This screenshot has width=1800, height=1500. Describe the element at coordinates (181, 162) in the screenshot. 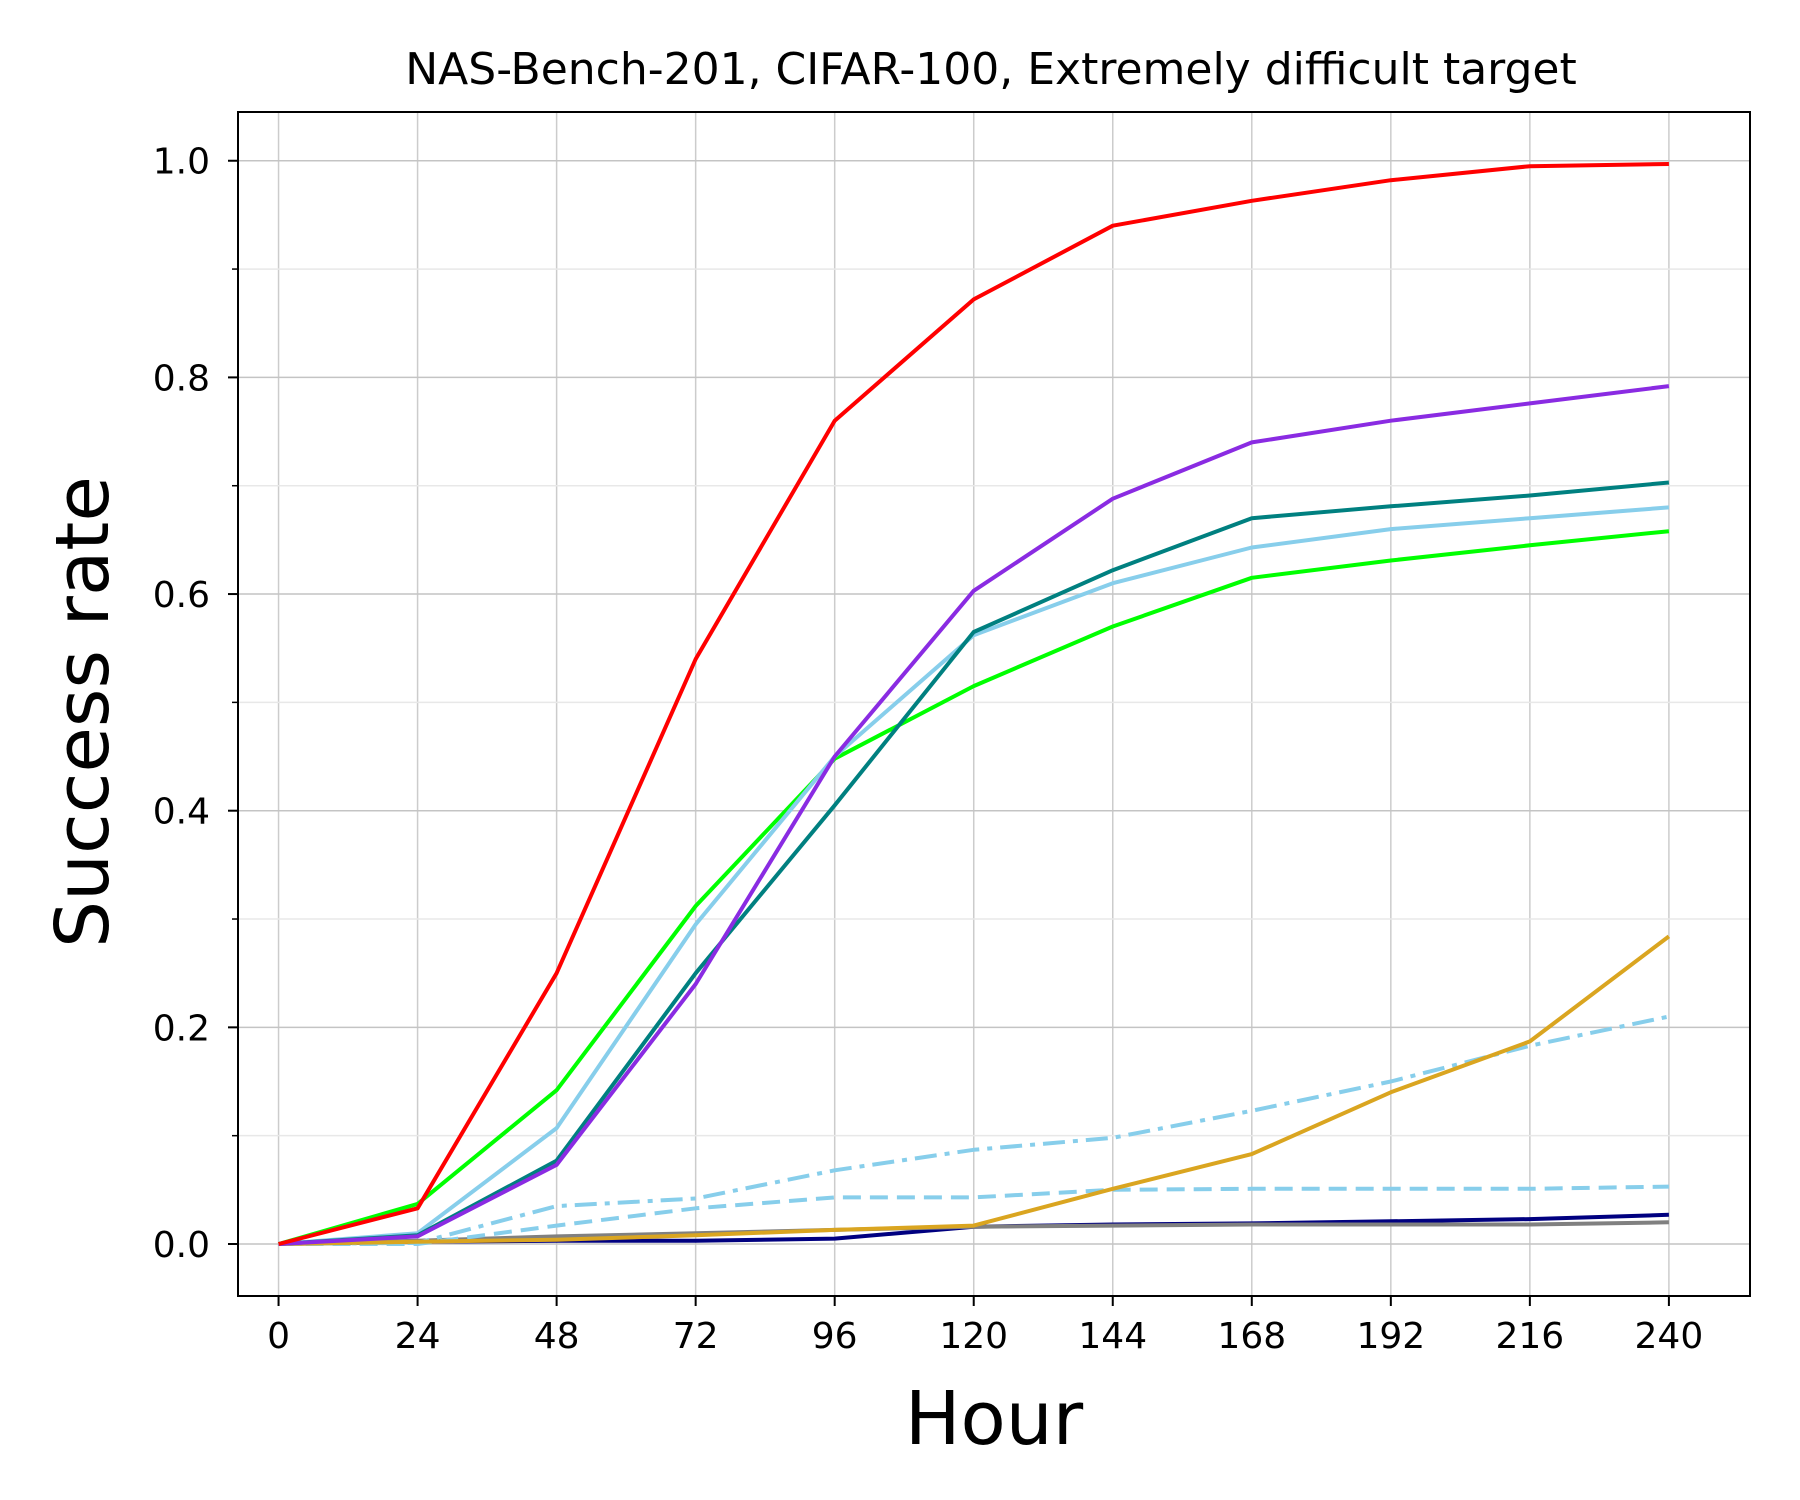

I see `y-tick-label: 1.0` at that location.